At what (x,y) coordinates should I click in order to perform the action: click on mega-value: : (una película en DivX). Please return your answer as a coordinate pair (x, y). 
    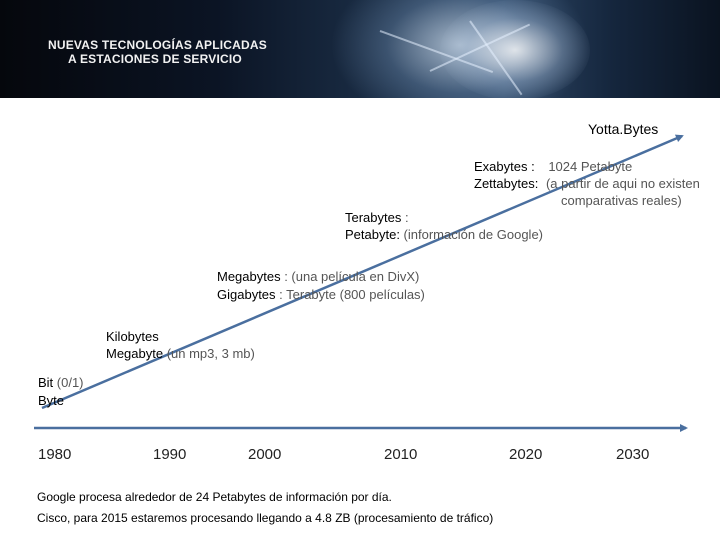
    Looking at the image, I should click on (350, 276).